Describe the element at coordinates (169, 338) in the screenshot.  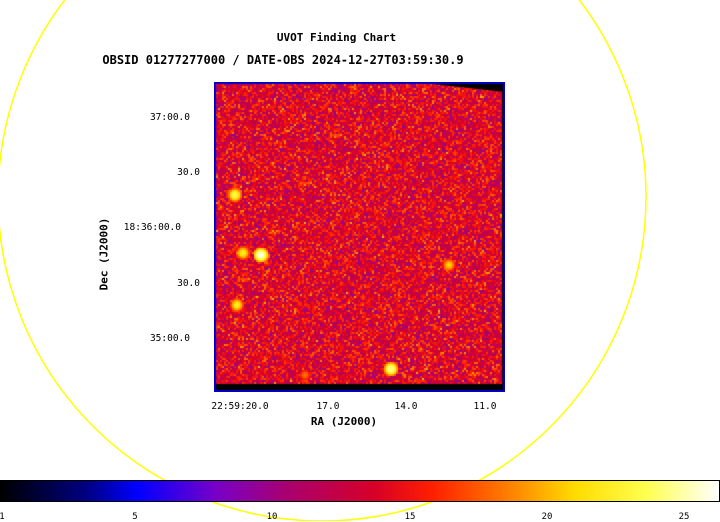
I see `y-tick-label: 35:00.0` at that location.